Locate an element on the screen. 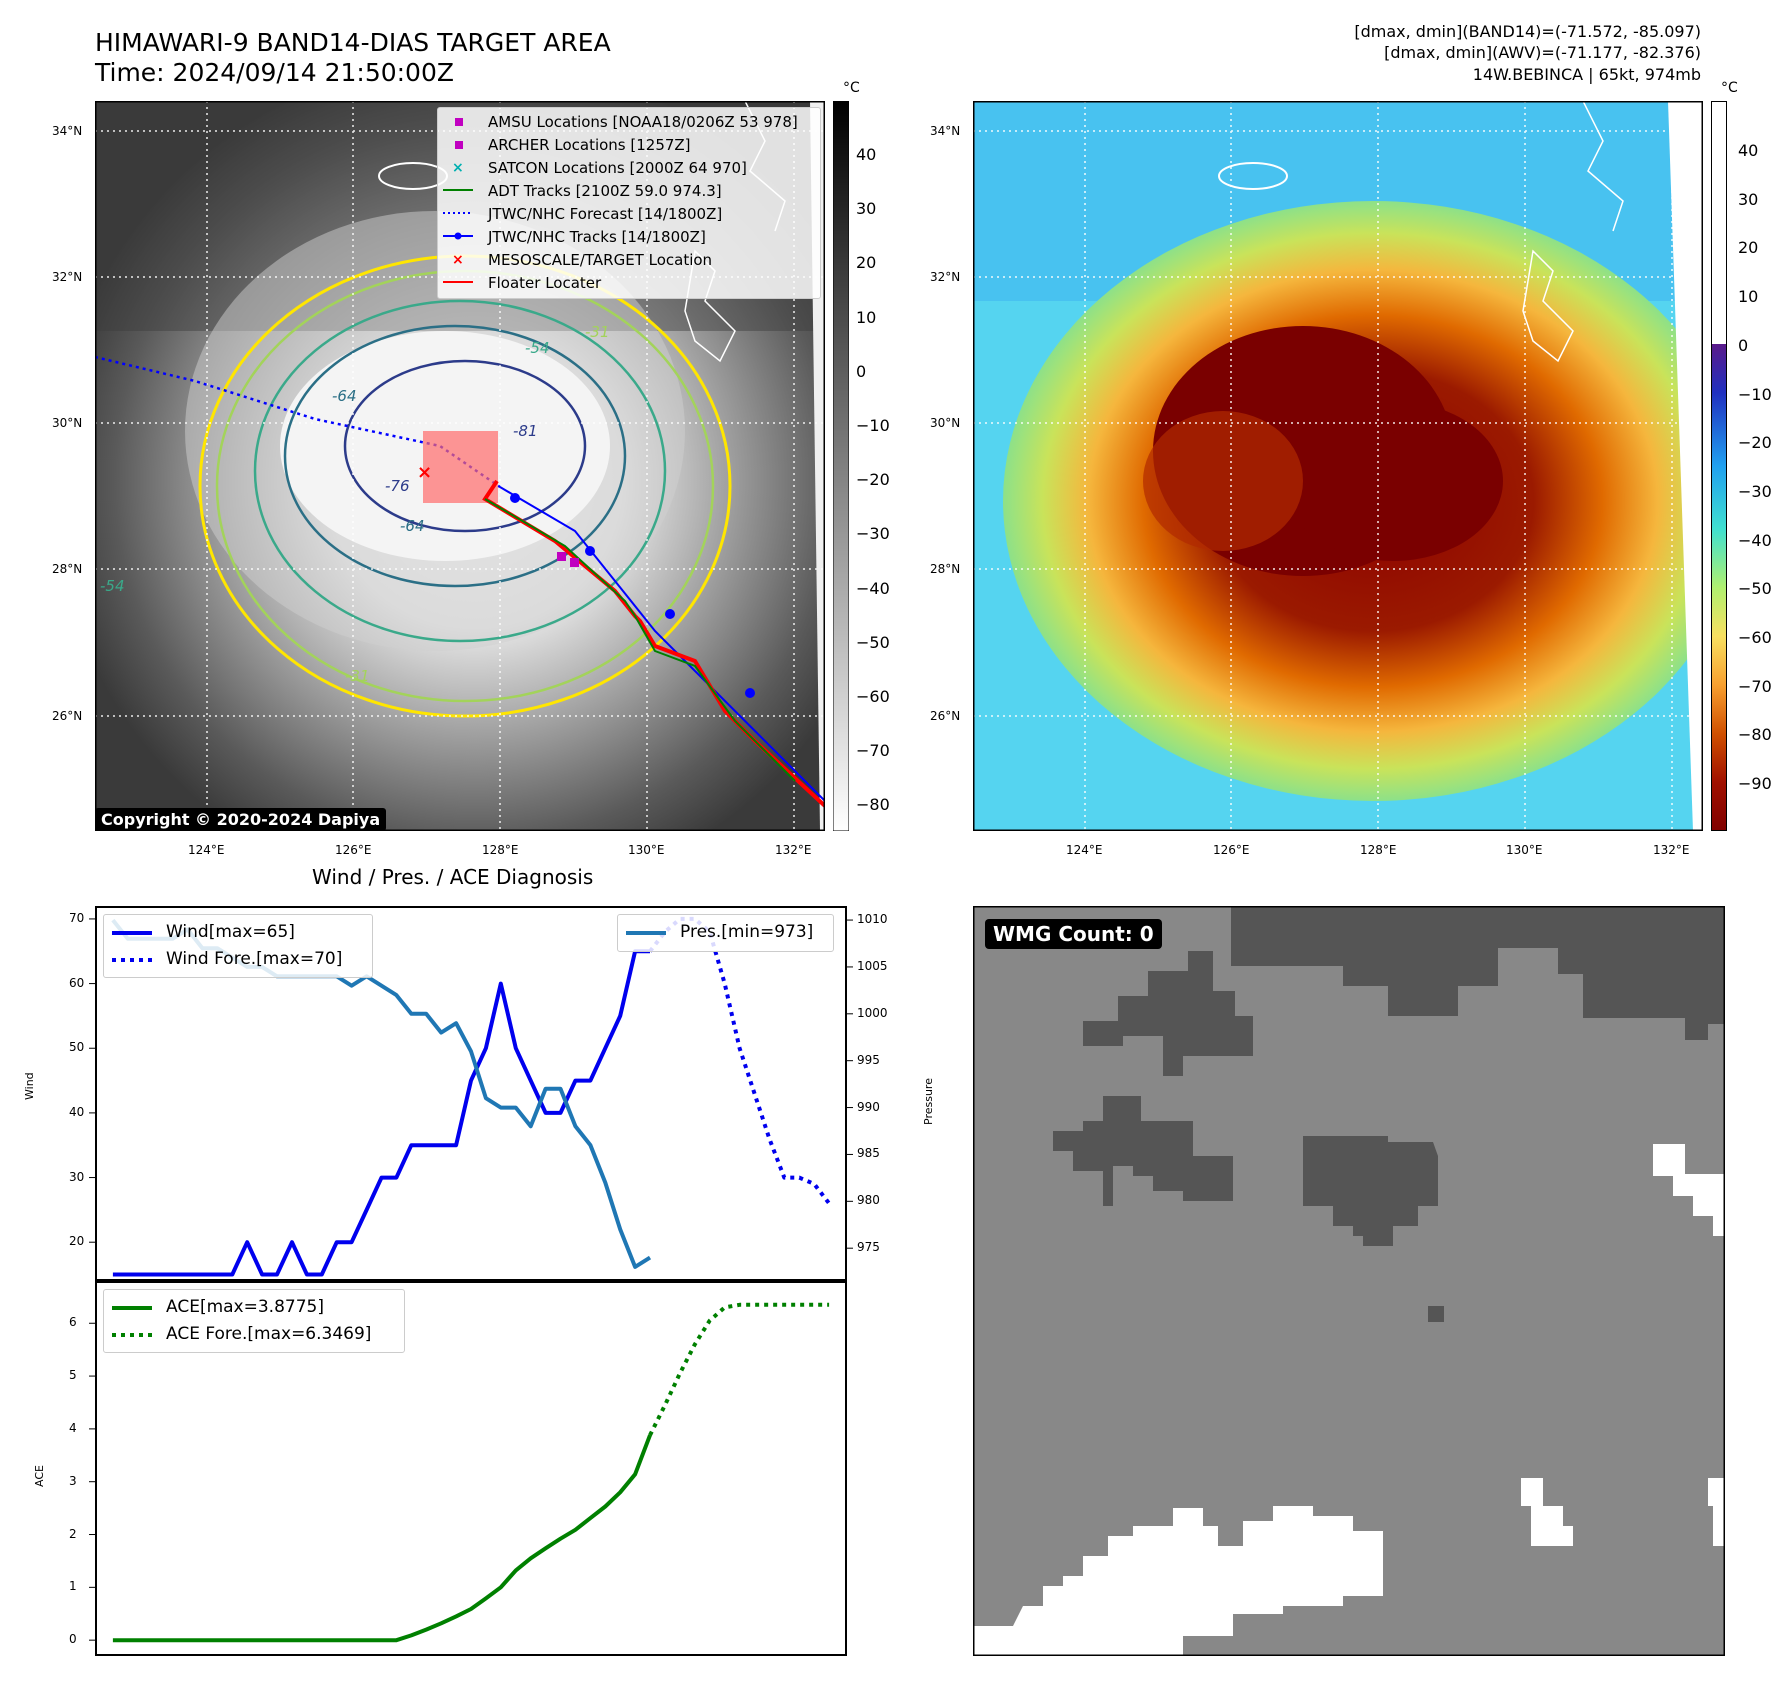 The image size is (1788, 1690). y-right-tick-label: 995 is located at coordinates (868, 1059).